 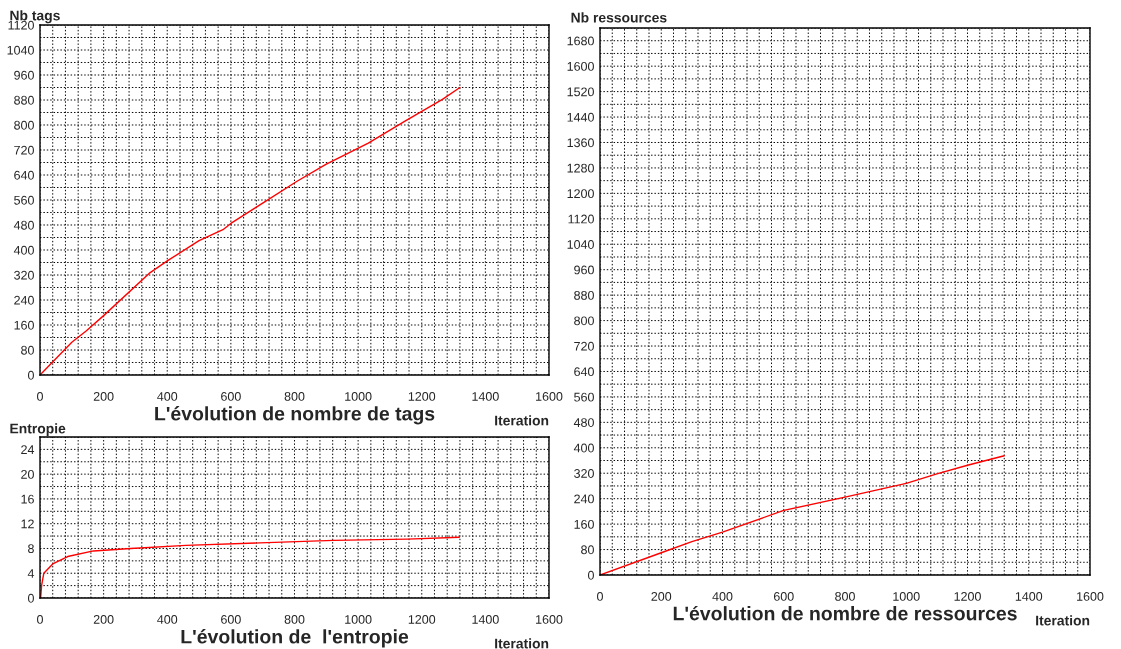 I want to click on y-tick-label: 8, so click(x=31, y=549).